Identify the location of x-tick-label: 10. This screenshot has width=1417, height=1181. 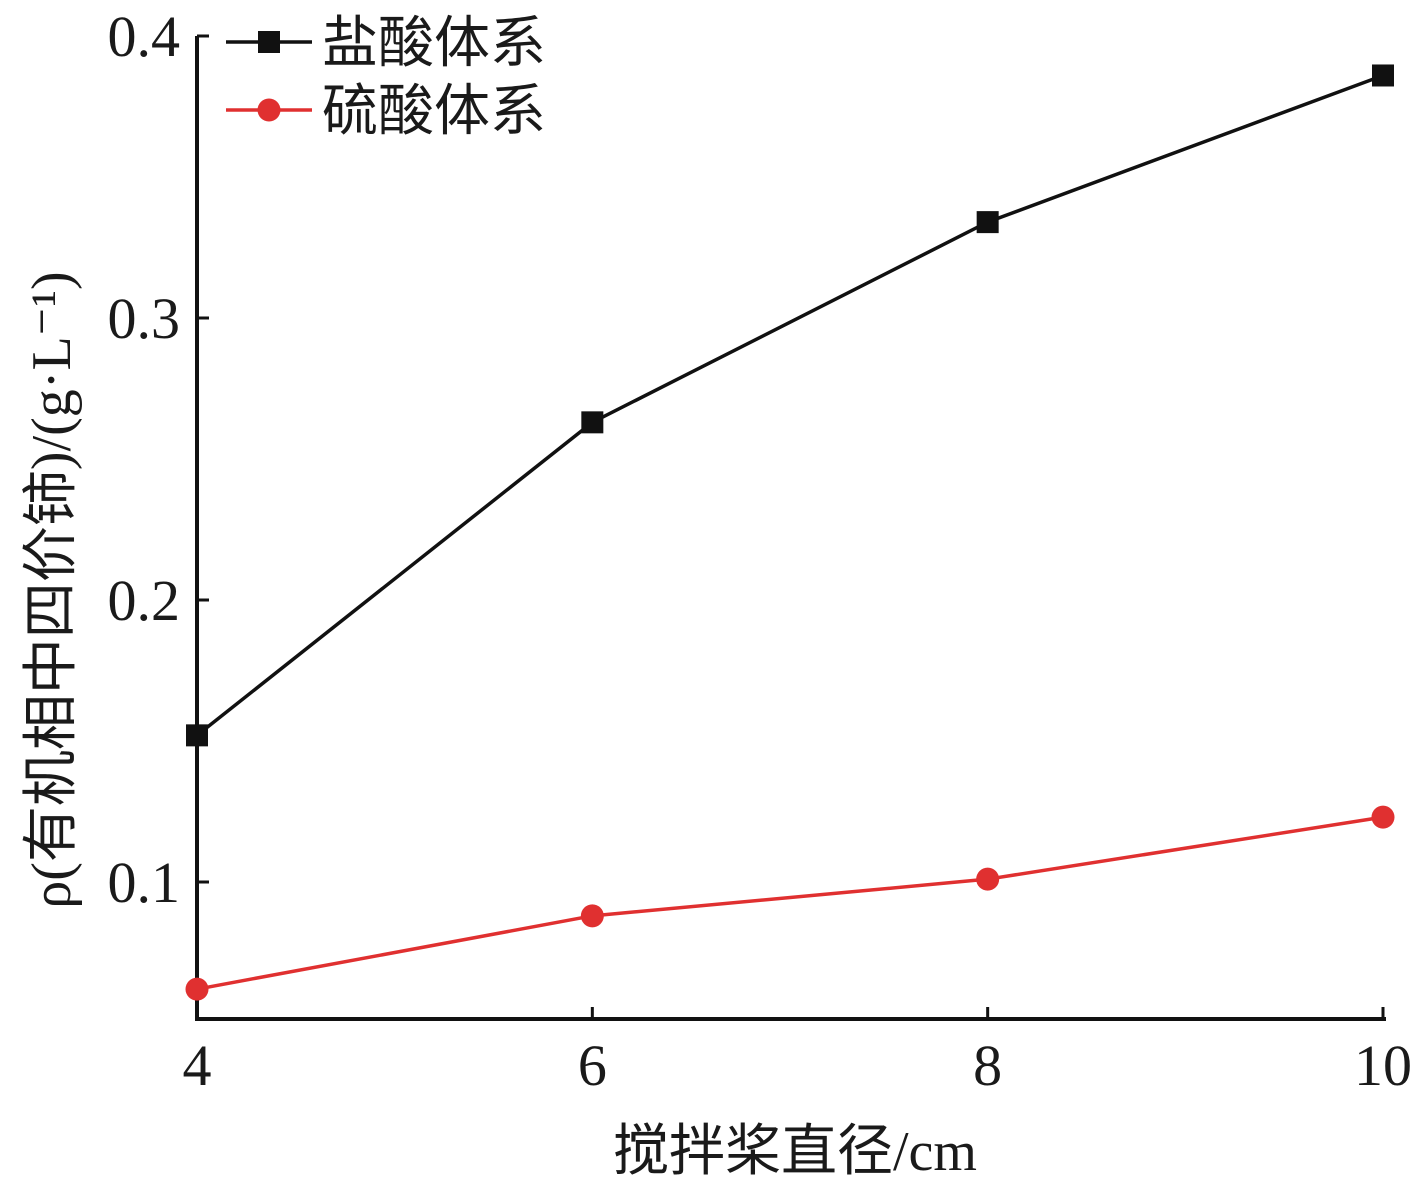
(1383, 1065).